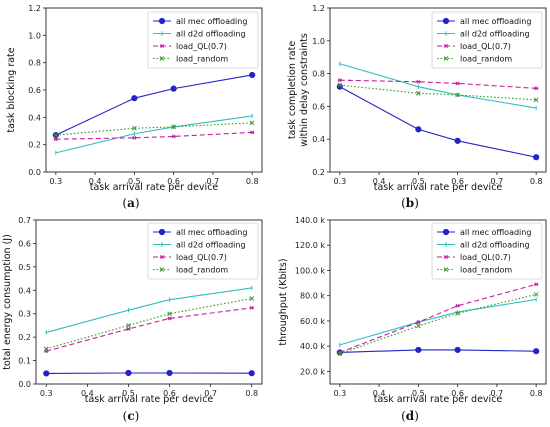 Image resolution: width=550 pixels, height=427 pixels. Describe the element at coordinates (318, 41) in the screenshot. I see `y-tick-label: 1.0` at that location.